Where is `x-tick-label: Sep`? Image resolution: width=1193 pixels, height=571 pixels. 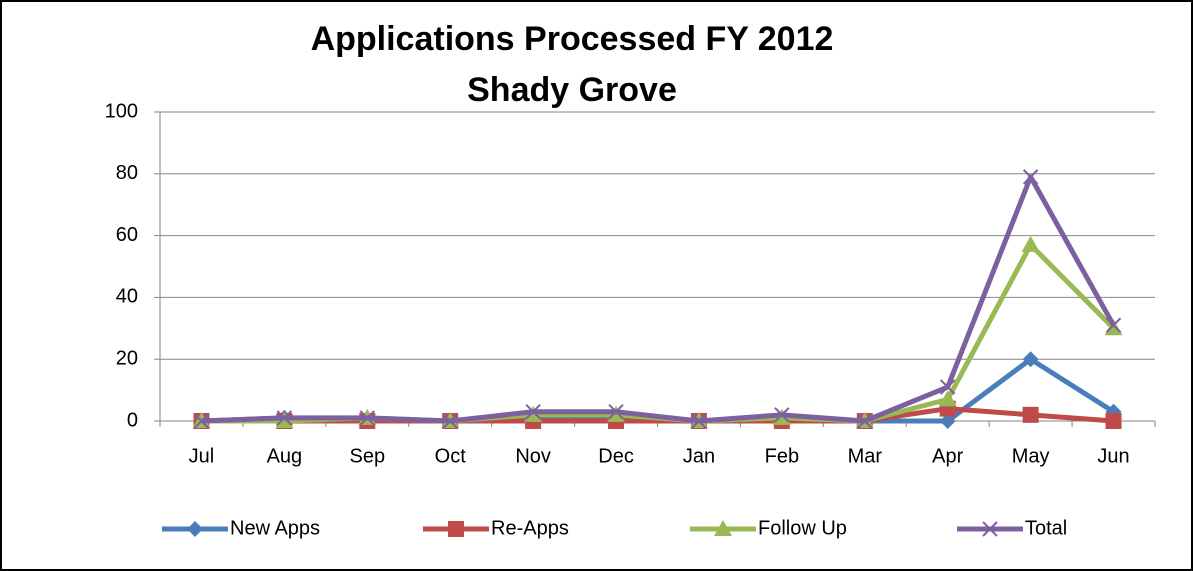 x-tick-label: Sep is located at coordinates (367, 456).